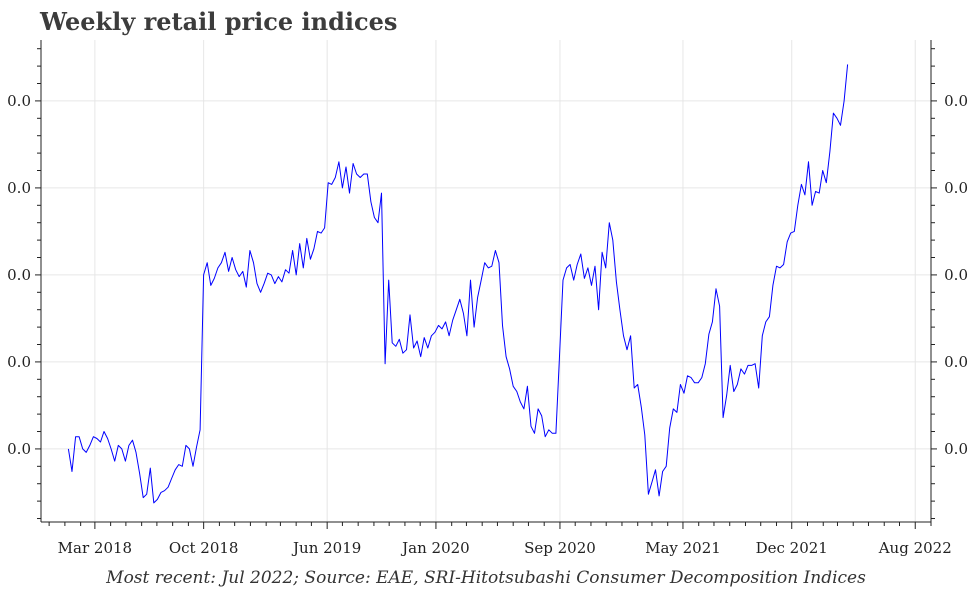 This screenshot has width=972, height=589. What do you see at coordinates (915, 548) in the screenshot?
I see `x-tick-label: Aug 2022` at bounding box center [915, 548].